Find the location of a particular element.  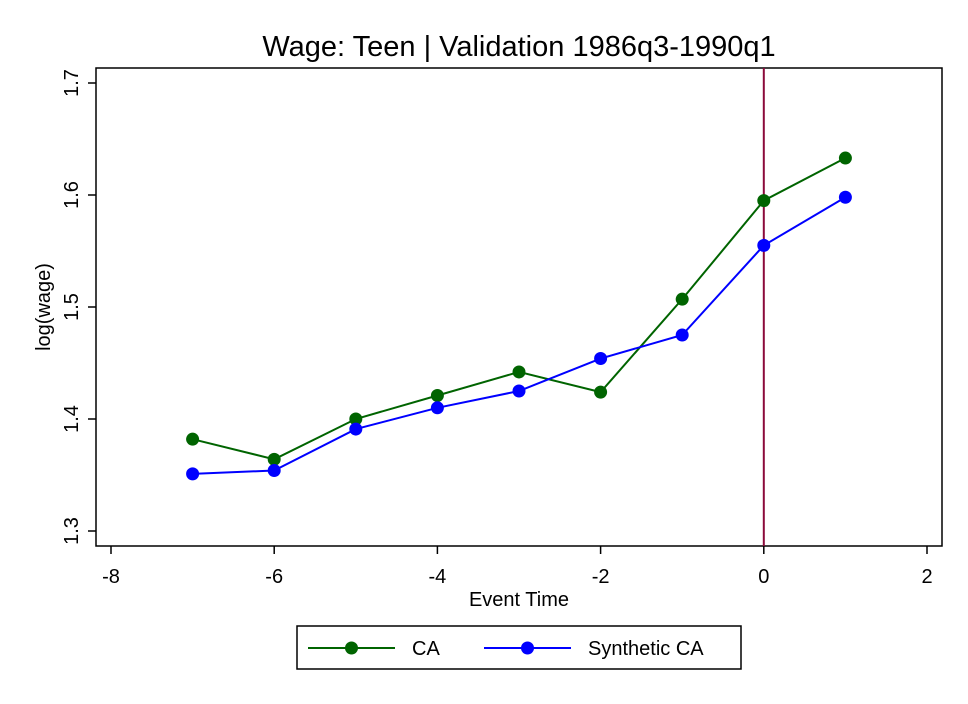

x-tick-label: 2 is located at coordinates (926, 577).